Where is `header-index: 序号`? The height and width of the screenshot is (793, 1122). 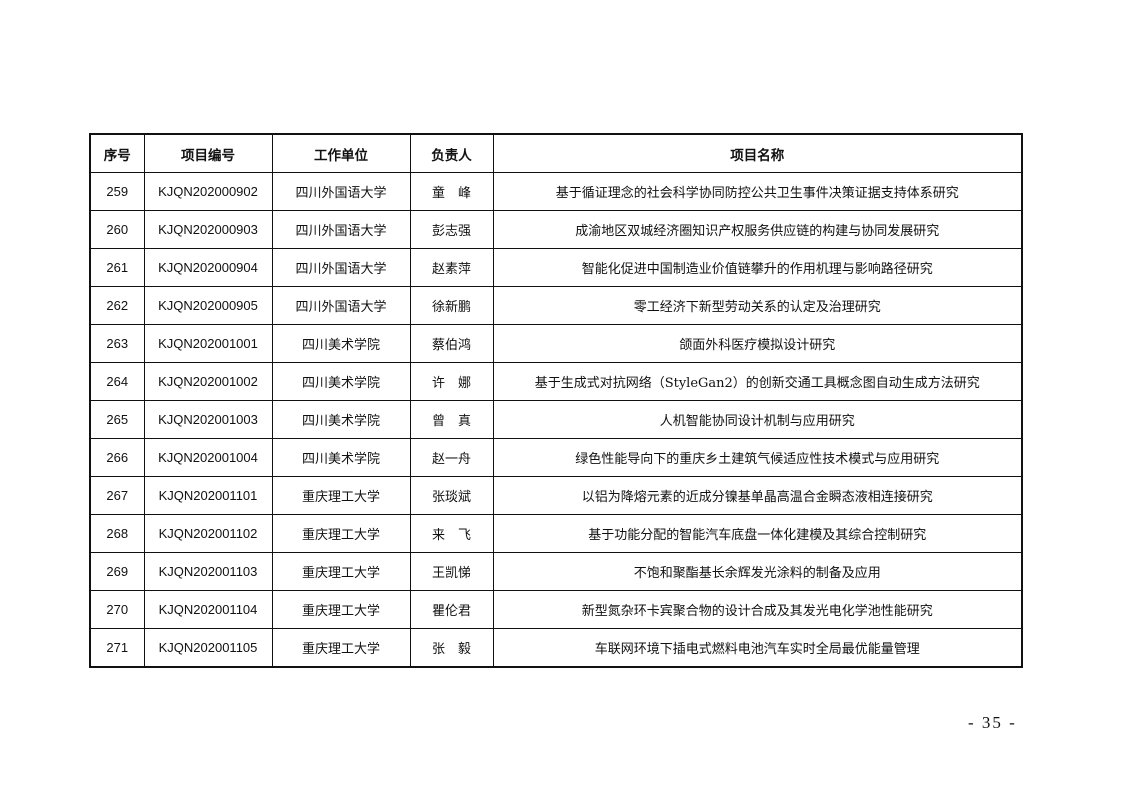 header-index: 序号 is located at coordinates (117, 153).